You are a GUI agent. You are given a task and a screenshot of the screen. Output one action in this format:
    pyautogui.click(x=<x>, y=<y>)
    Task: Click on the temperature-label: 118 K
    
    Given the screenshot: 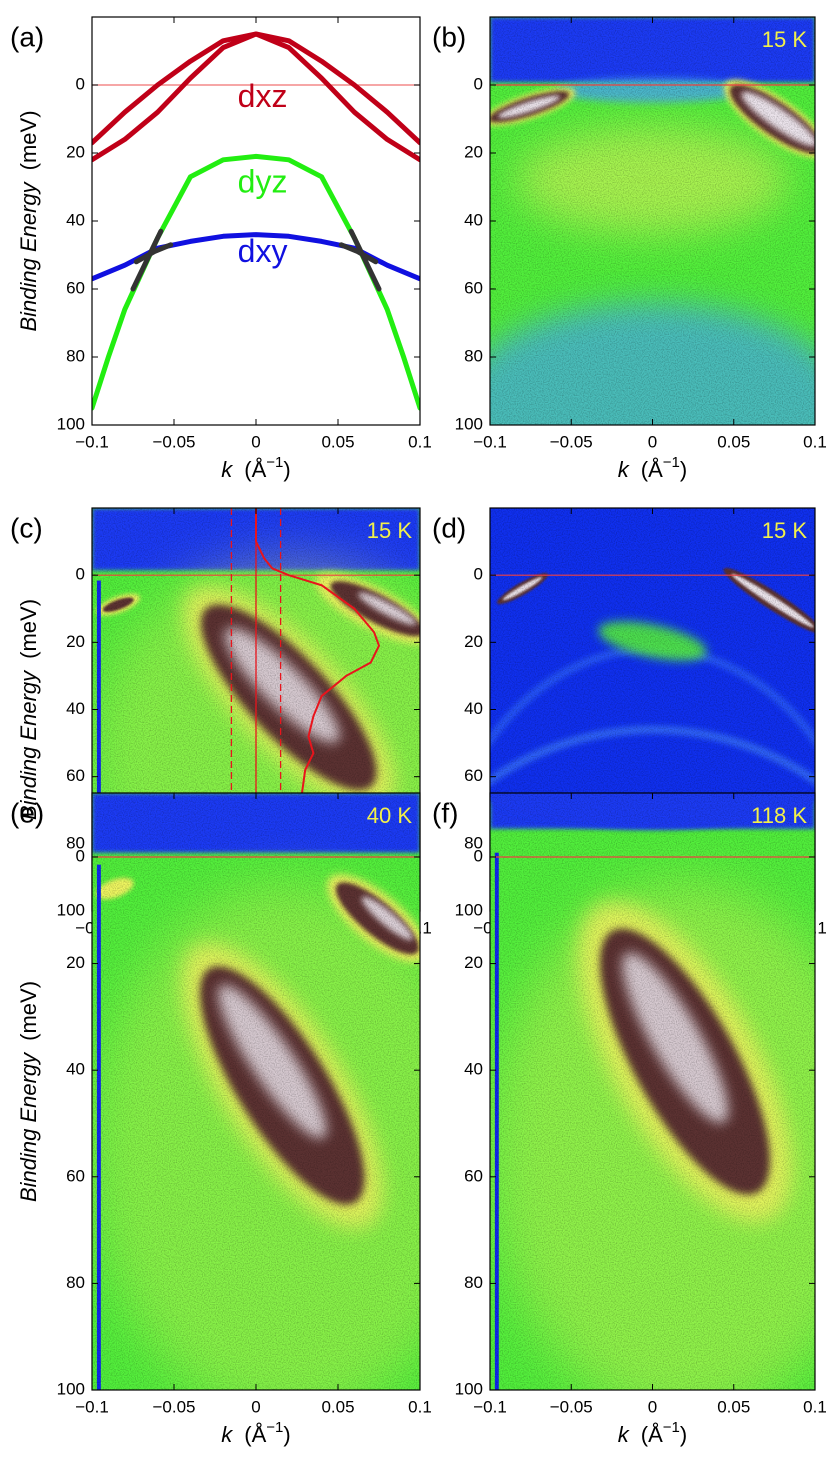 What is the action you would take?
    pyautogui.click(x=779, y=815)
    